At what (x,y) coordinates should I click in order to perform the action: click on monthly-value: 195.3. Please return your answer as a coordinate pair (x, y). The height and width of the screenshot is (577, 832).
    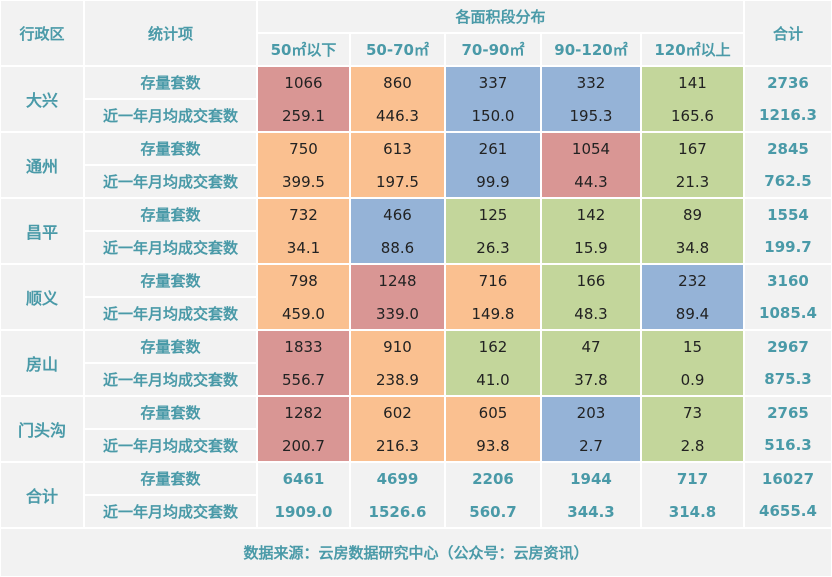
    Looking at the image, I should click on (591, 115).